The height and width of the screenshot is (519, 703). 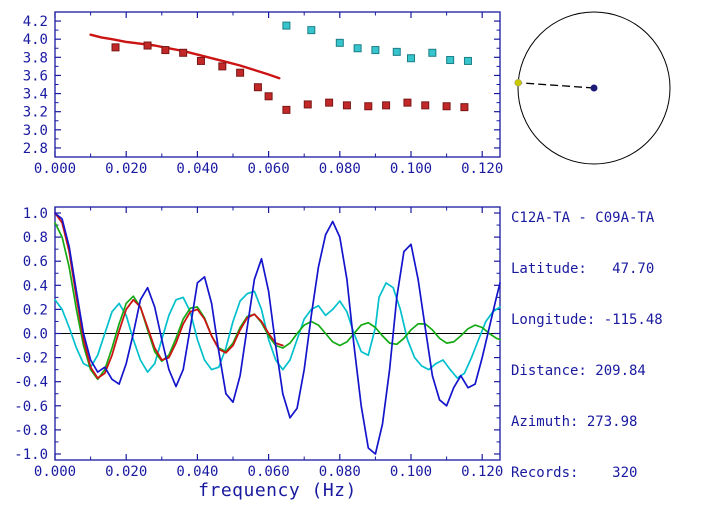 I want to click on latitude-line: Latitude: 47.70, so click(x=583, y=269).